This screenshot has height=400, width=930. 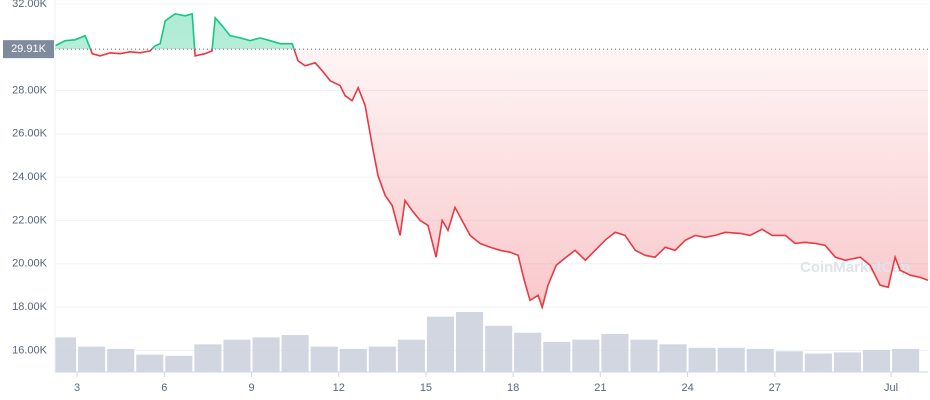 I want to click on x-tick-label: 12, so click(x=339, y=388).